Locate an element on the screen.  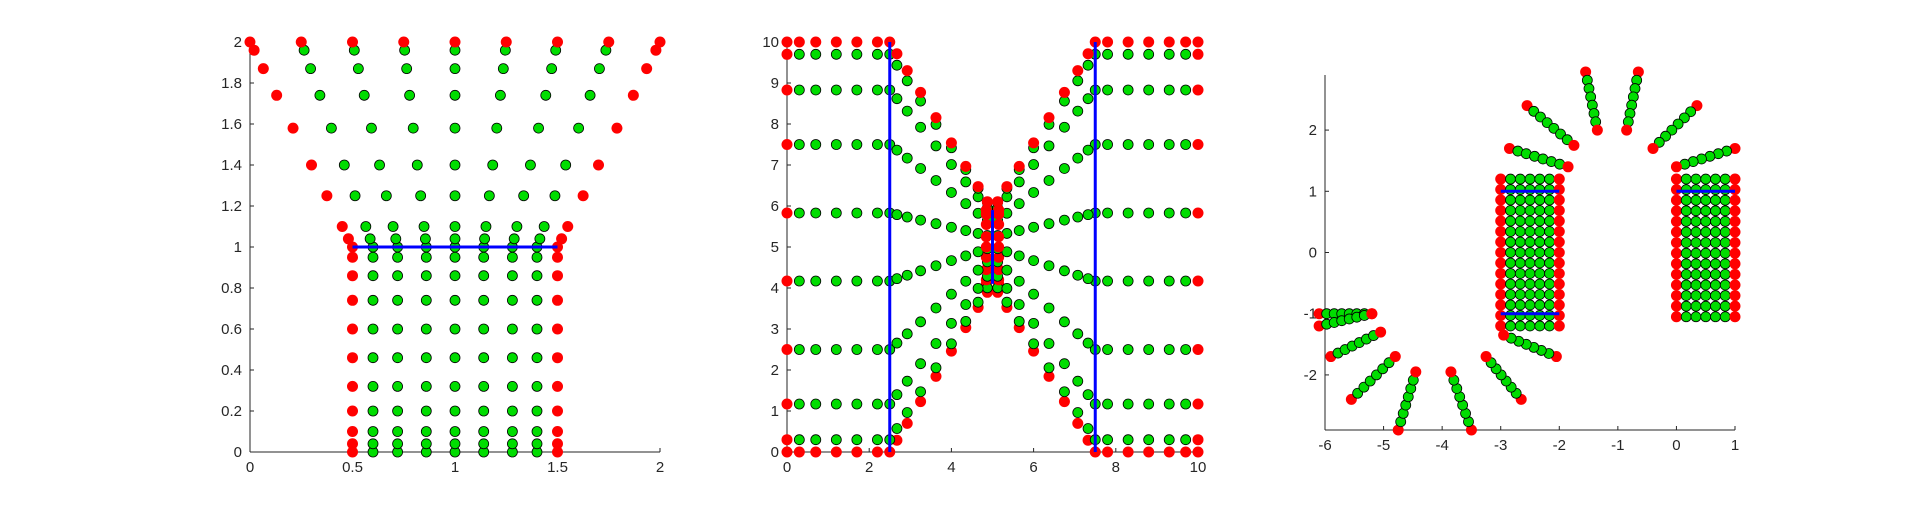
x-tick-label: 0.5 is located at coordinates (352, 467).